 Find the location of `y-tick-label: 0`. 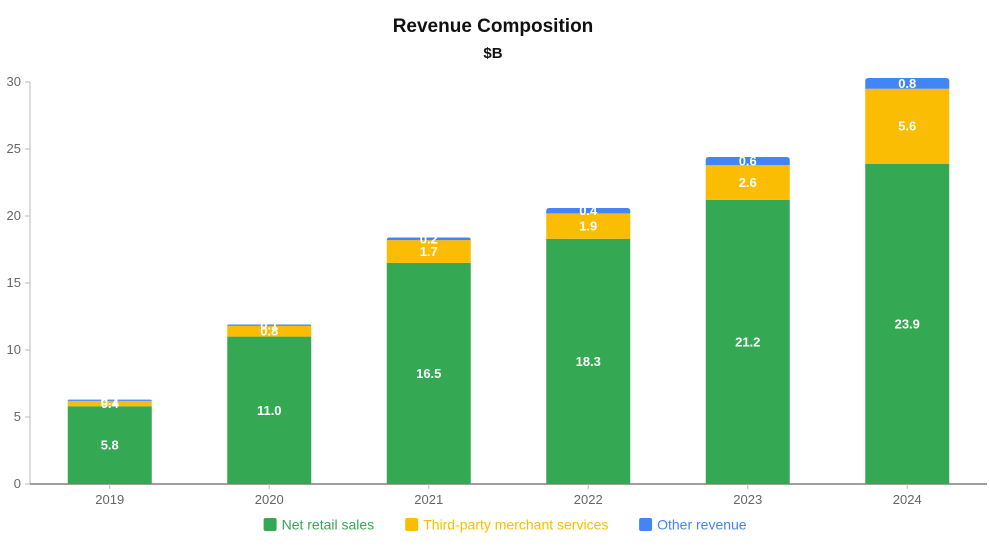

y-tick-label: 0 is located at coordinates (17, 483).